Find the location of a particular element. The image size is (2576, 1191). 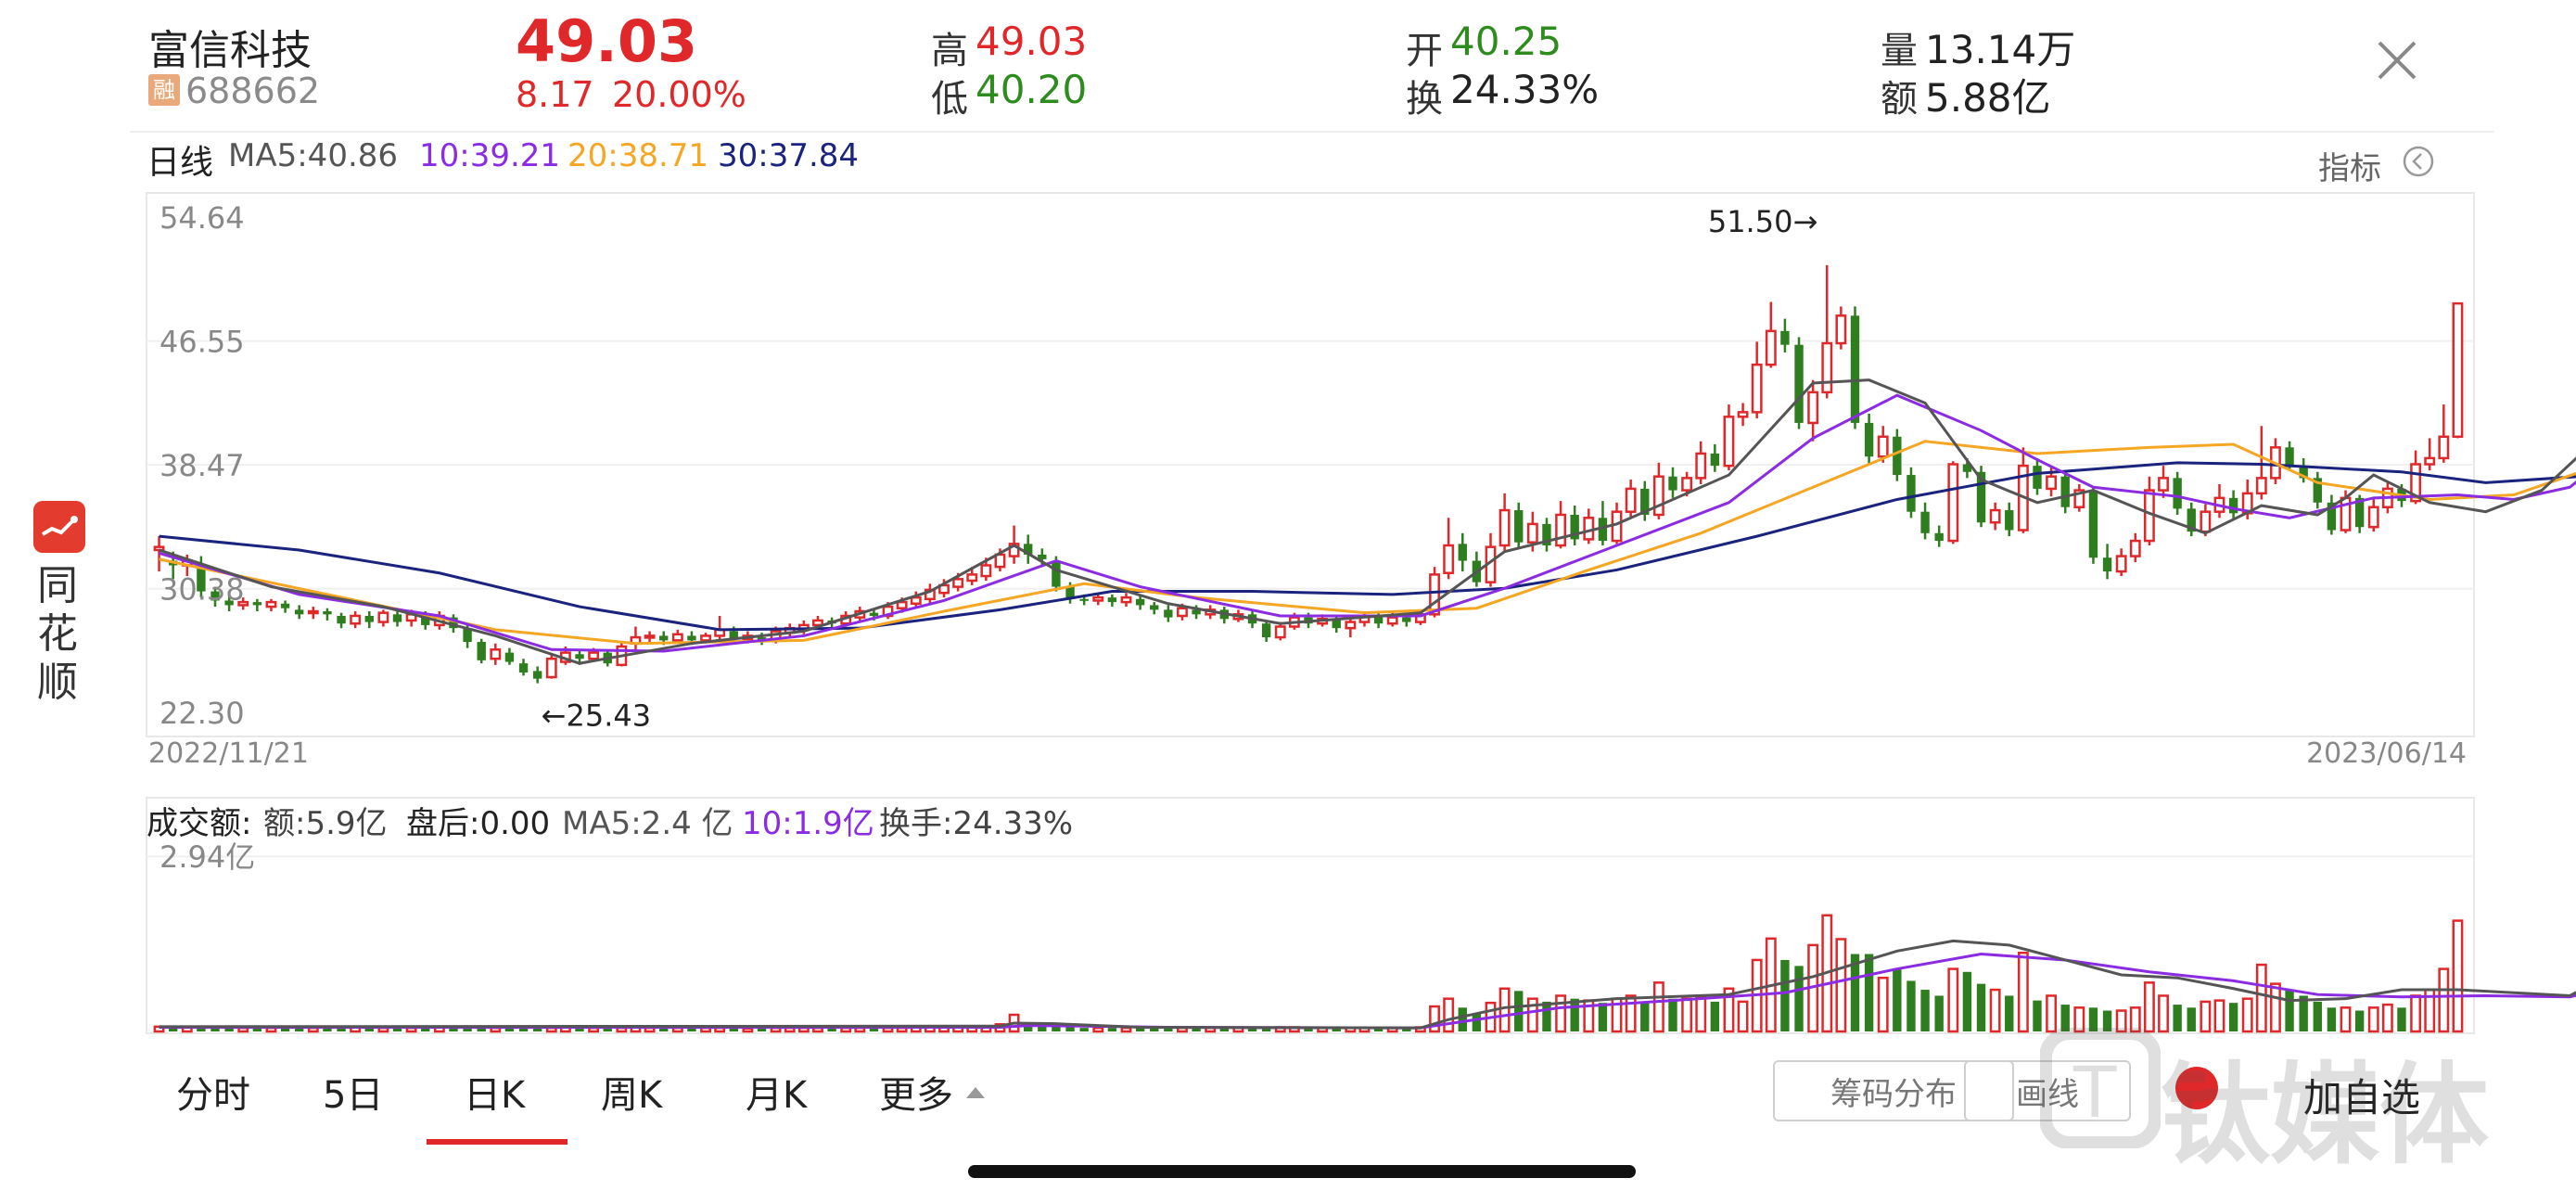

amount-label: 额 is located at coordinates (1900, 99).